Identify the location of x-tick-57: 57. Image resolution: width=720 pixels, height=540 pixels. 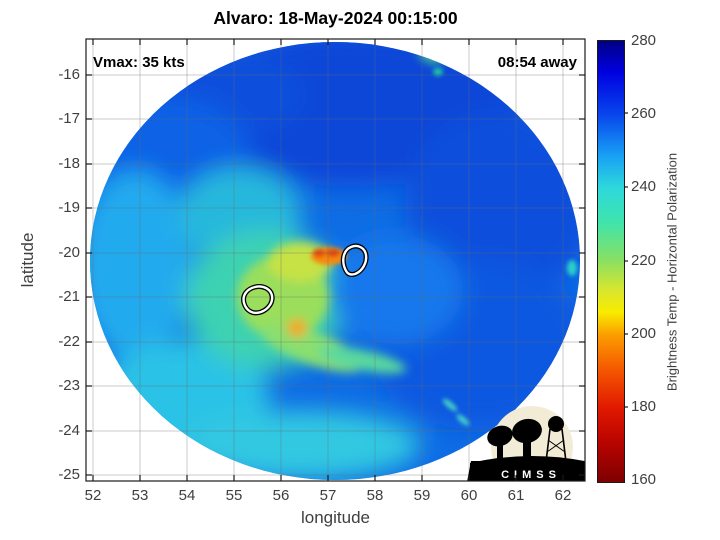
(328, 495).